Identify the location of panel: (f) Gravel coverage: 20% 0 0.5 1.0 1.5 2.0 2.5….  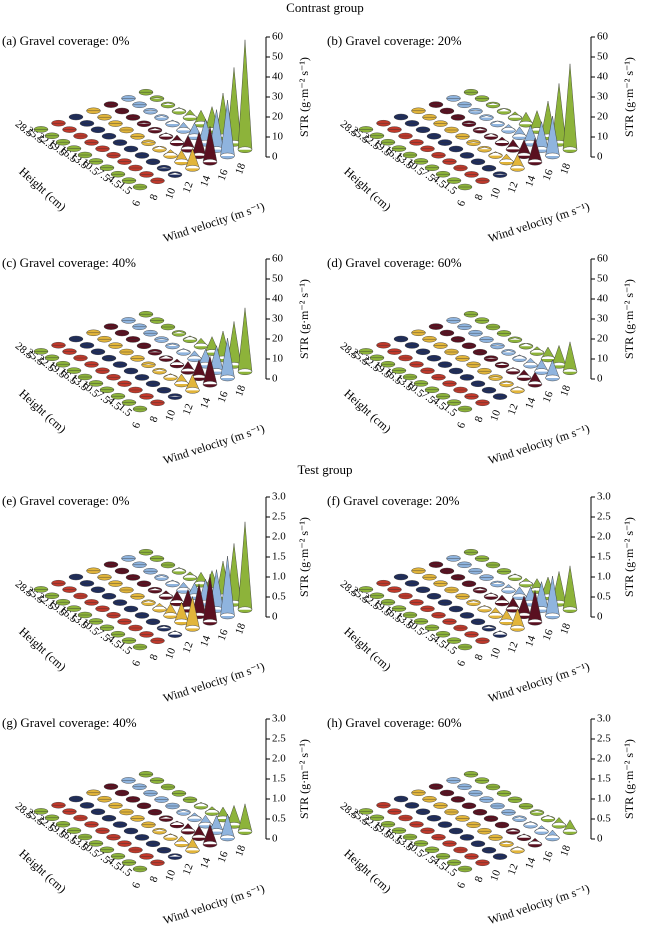
(481, 598).